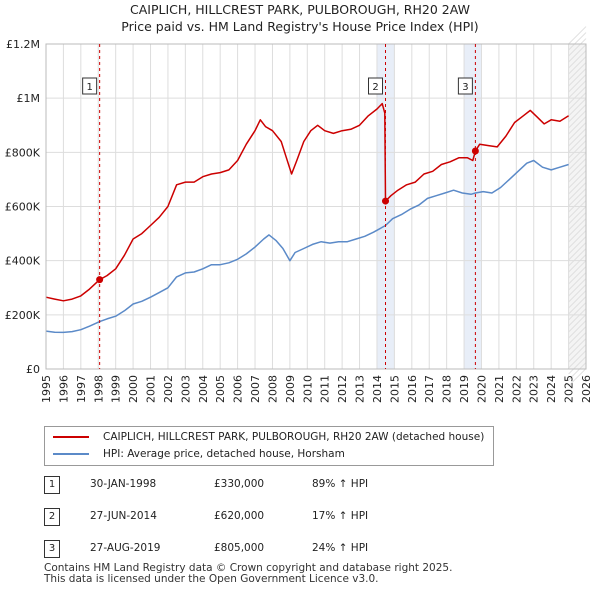 This screenshot has height=590, width=600. I want to click on x-tick-label: 2017, so click(429, 389).